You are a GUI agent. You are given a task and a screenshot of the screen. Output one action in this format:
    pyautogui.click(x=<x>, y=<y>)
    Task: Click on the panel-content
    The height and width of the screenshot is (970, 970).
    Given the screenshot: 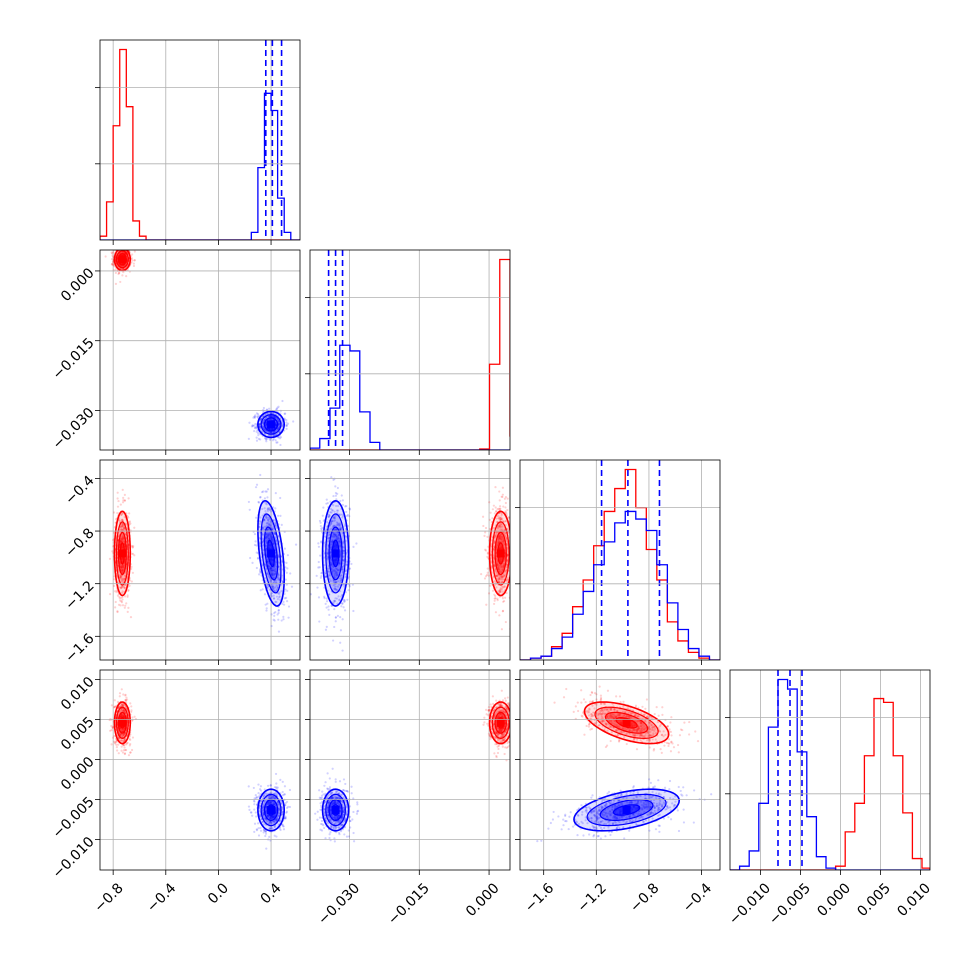 What is the action you would take?
    pyautogui.click(x=410, y=350)
    